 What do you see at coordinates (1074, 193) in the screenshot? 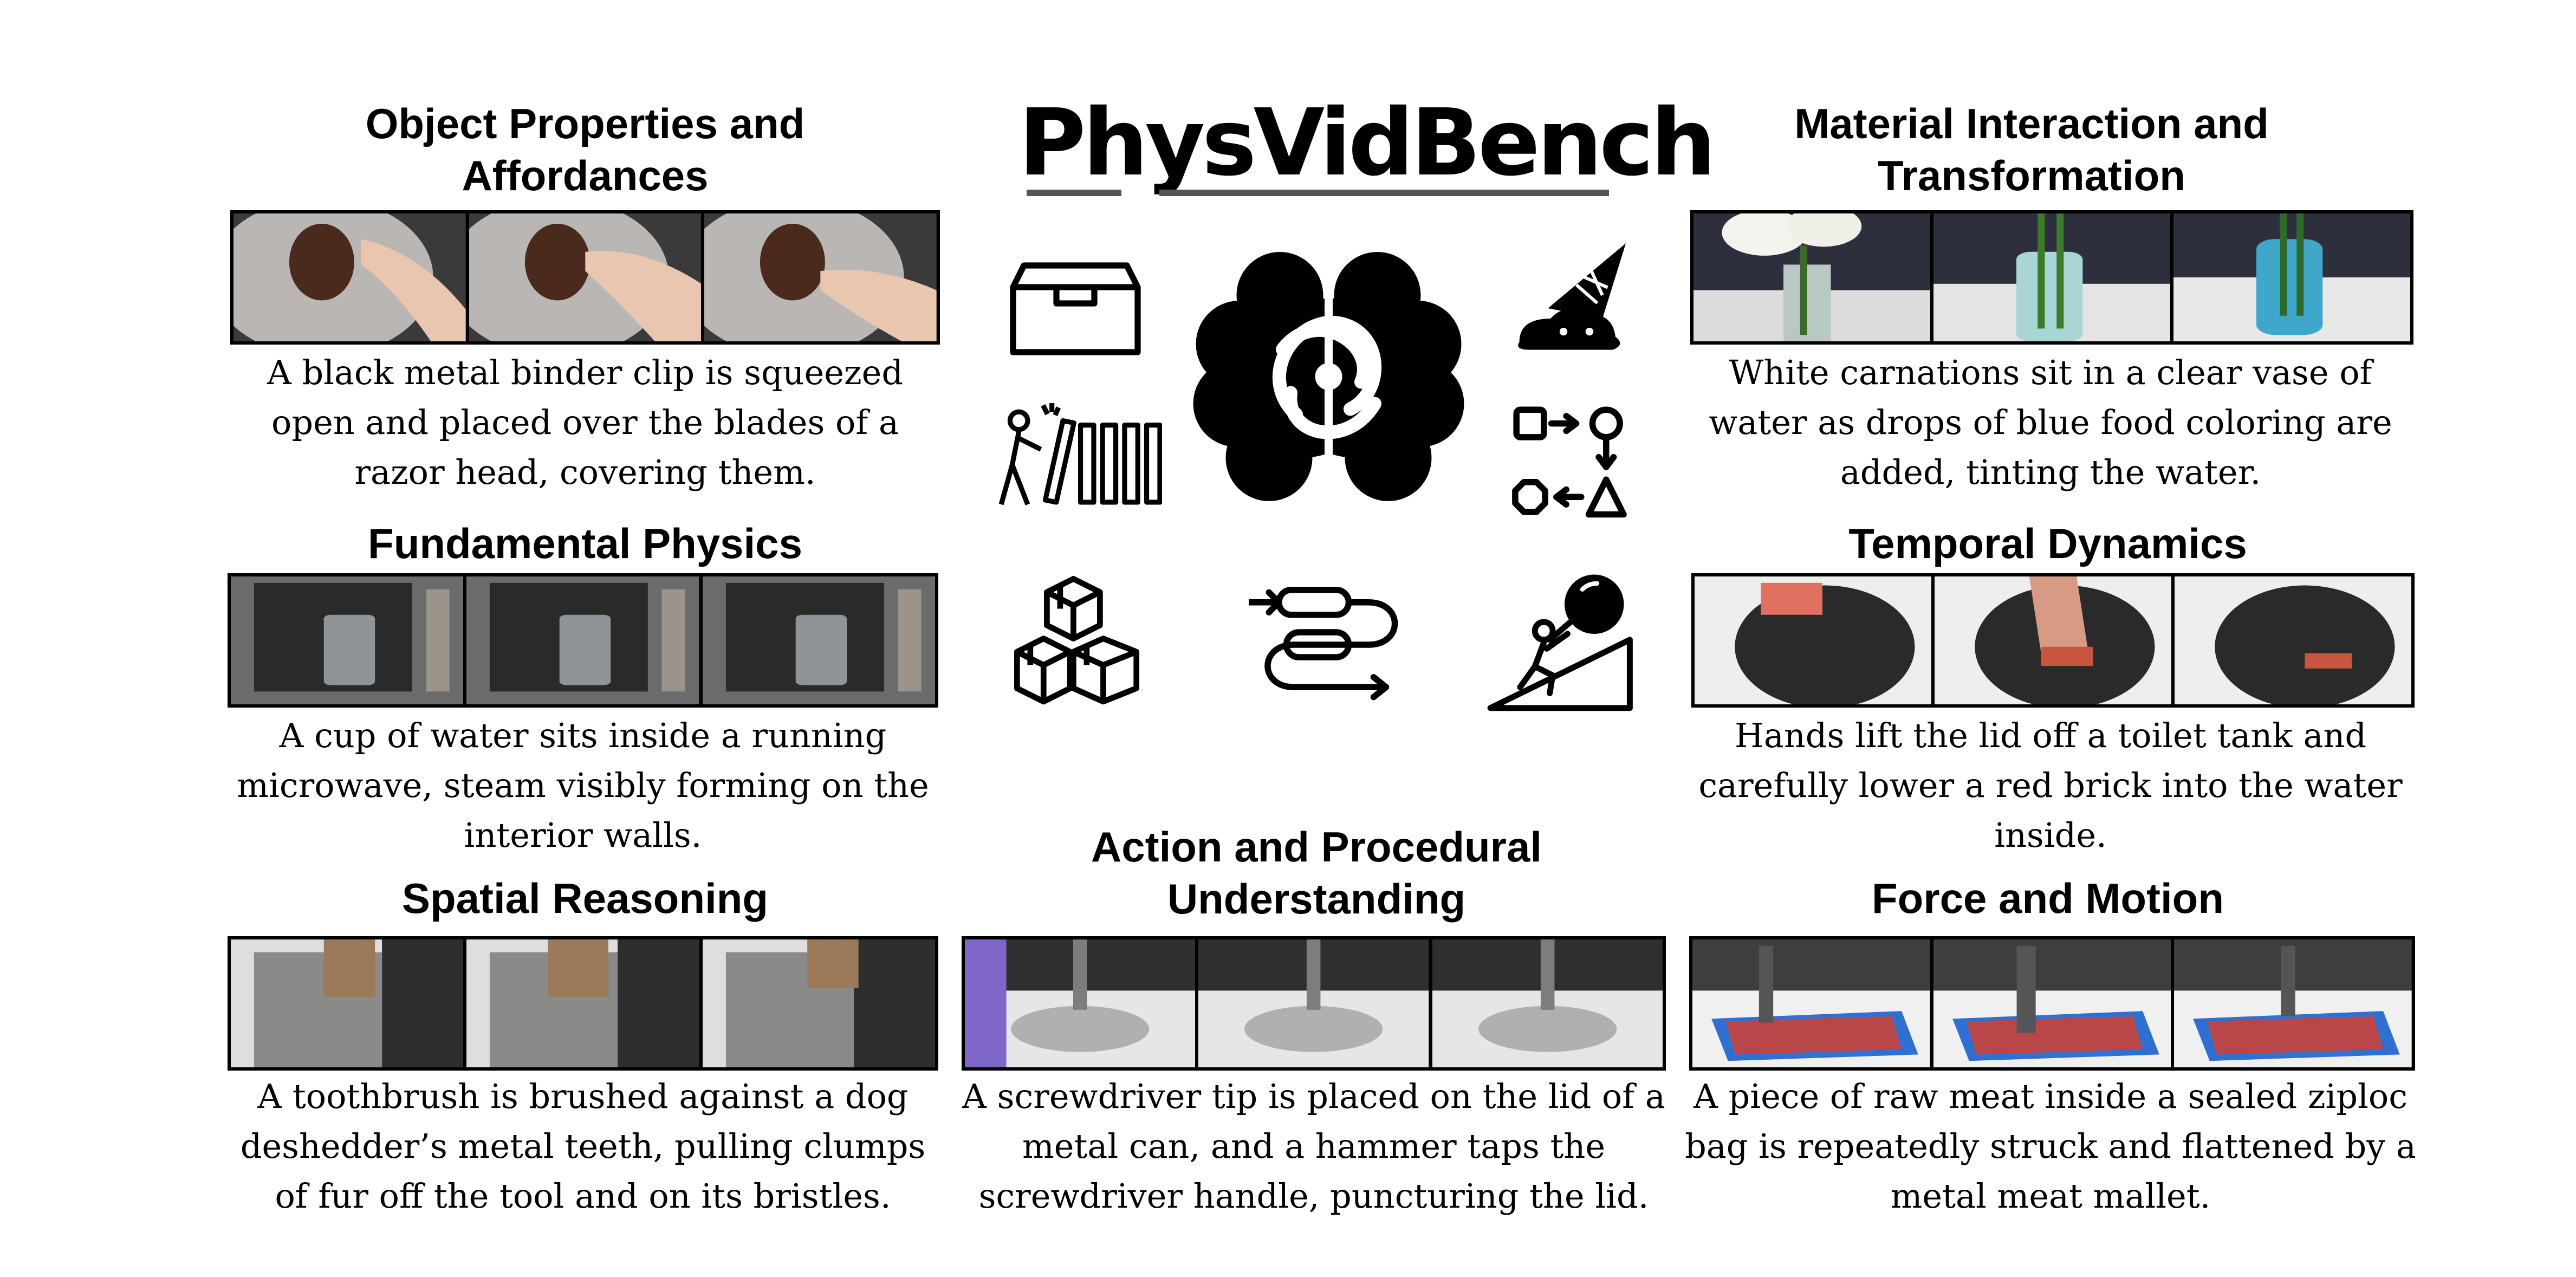
I see `title-underline-left` at bounding box center [1074, 193].